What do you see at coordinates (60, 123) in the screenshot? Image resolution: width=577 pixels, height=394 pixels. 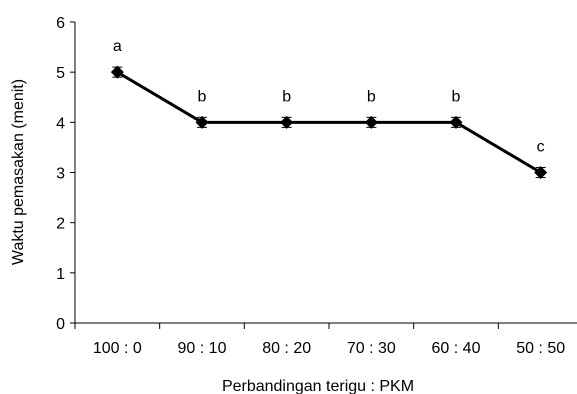 I see `y-tick-label: 4` at bounding box center [60, 123].